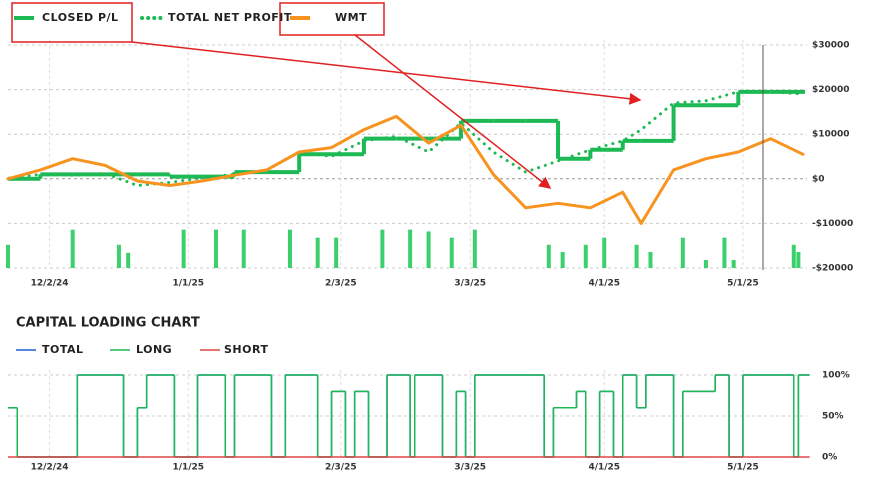 The width and height of the screenshot is (875, 491). I want to click on y-tick-label: -$10000, so click(832, 224).